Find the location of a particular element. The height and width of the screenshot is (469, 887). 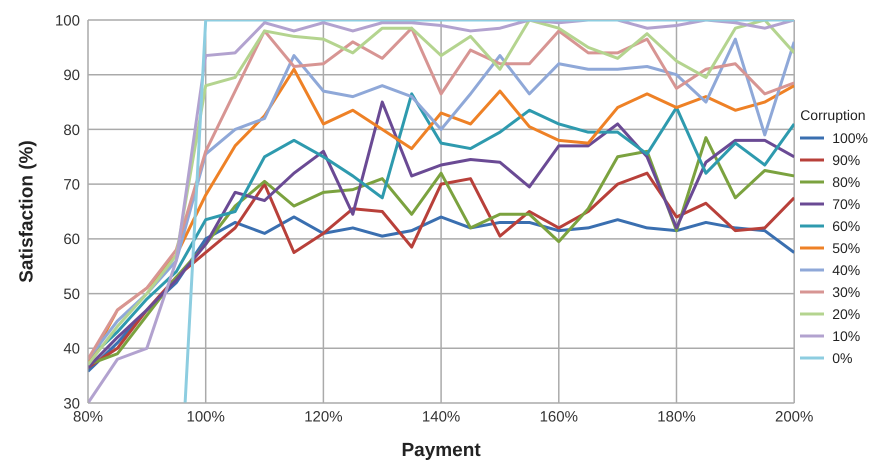

legend-label: 40% is located at coordinates (846, 270).